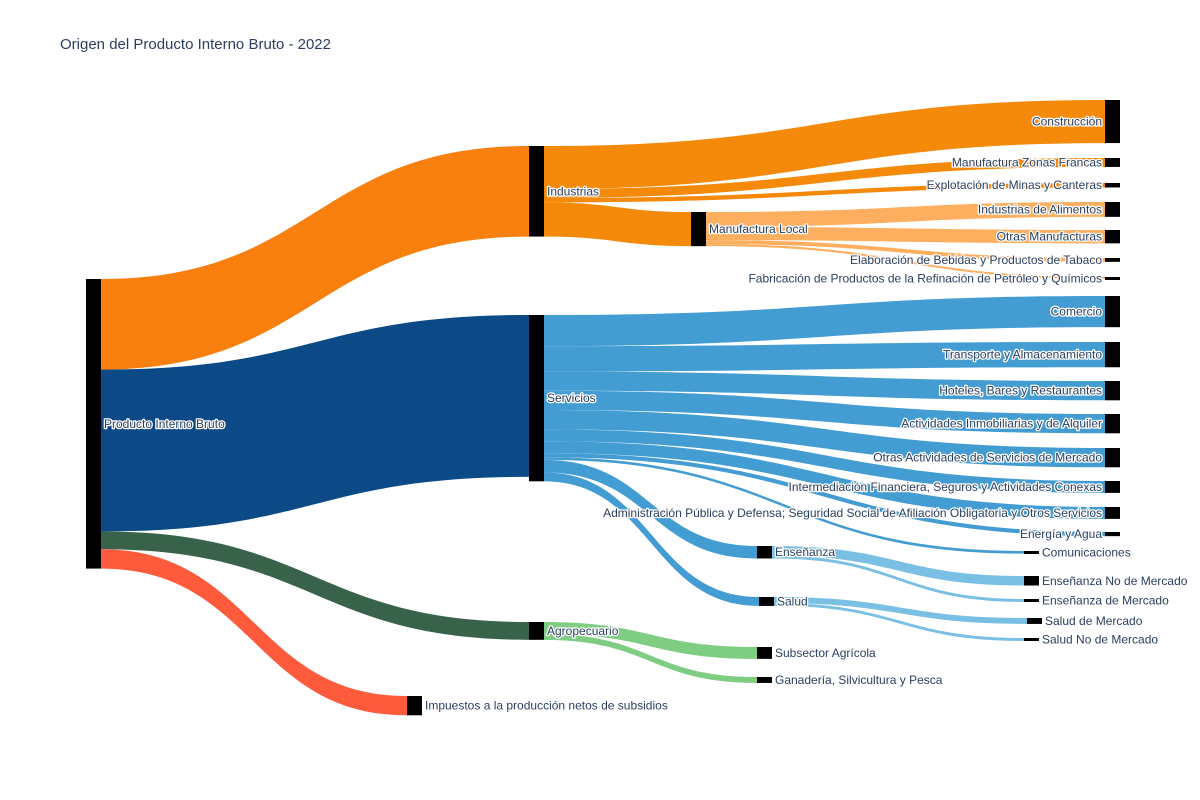 This screenshot has height=800, width=1200. I want to click on sankey-link-pib-servicios, so click(315, 423).